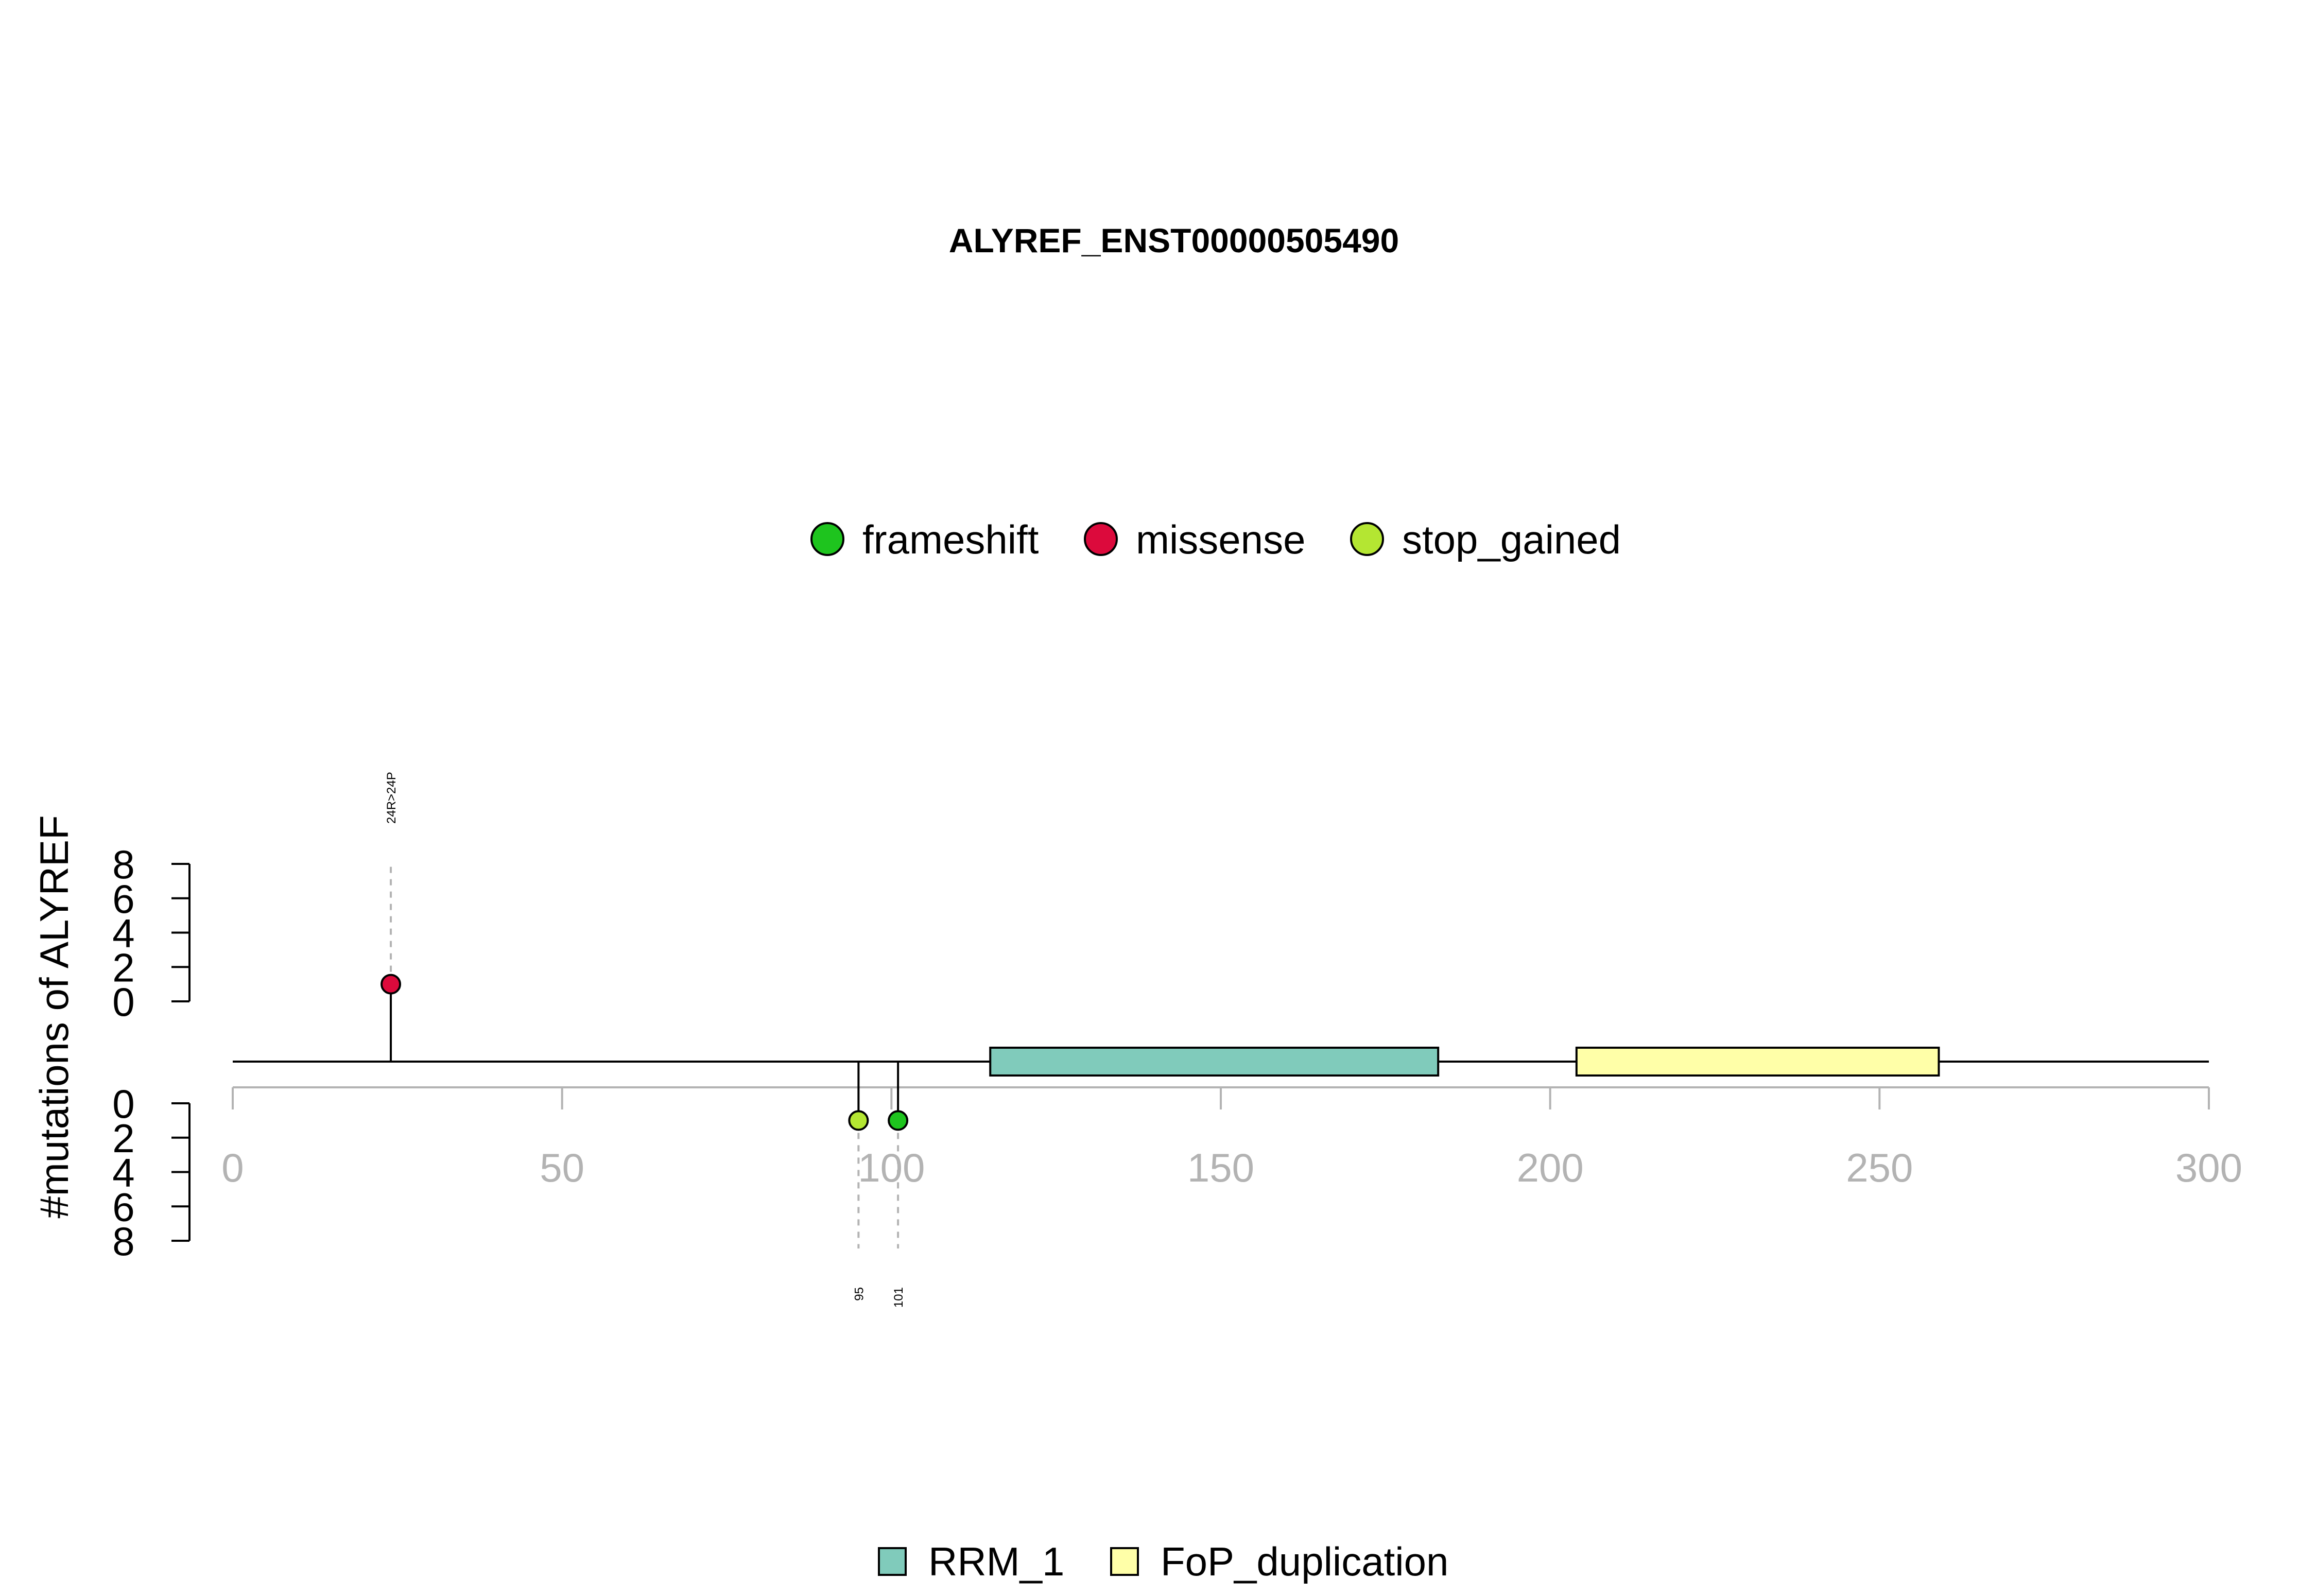 This screenshot has width=2317, height=1596. I want to click on legend-marker-stop-gained, so click(1367, 539).